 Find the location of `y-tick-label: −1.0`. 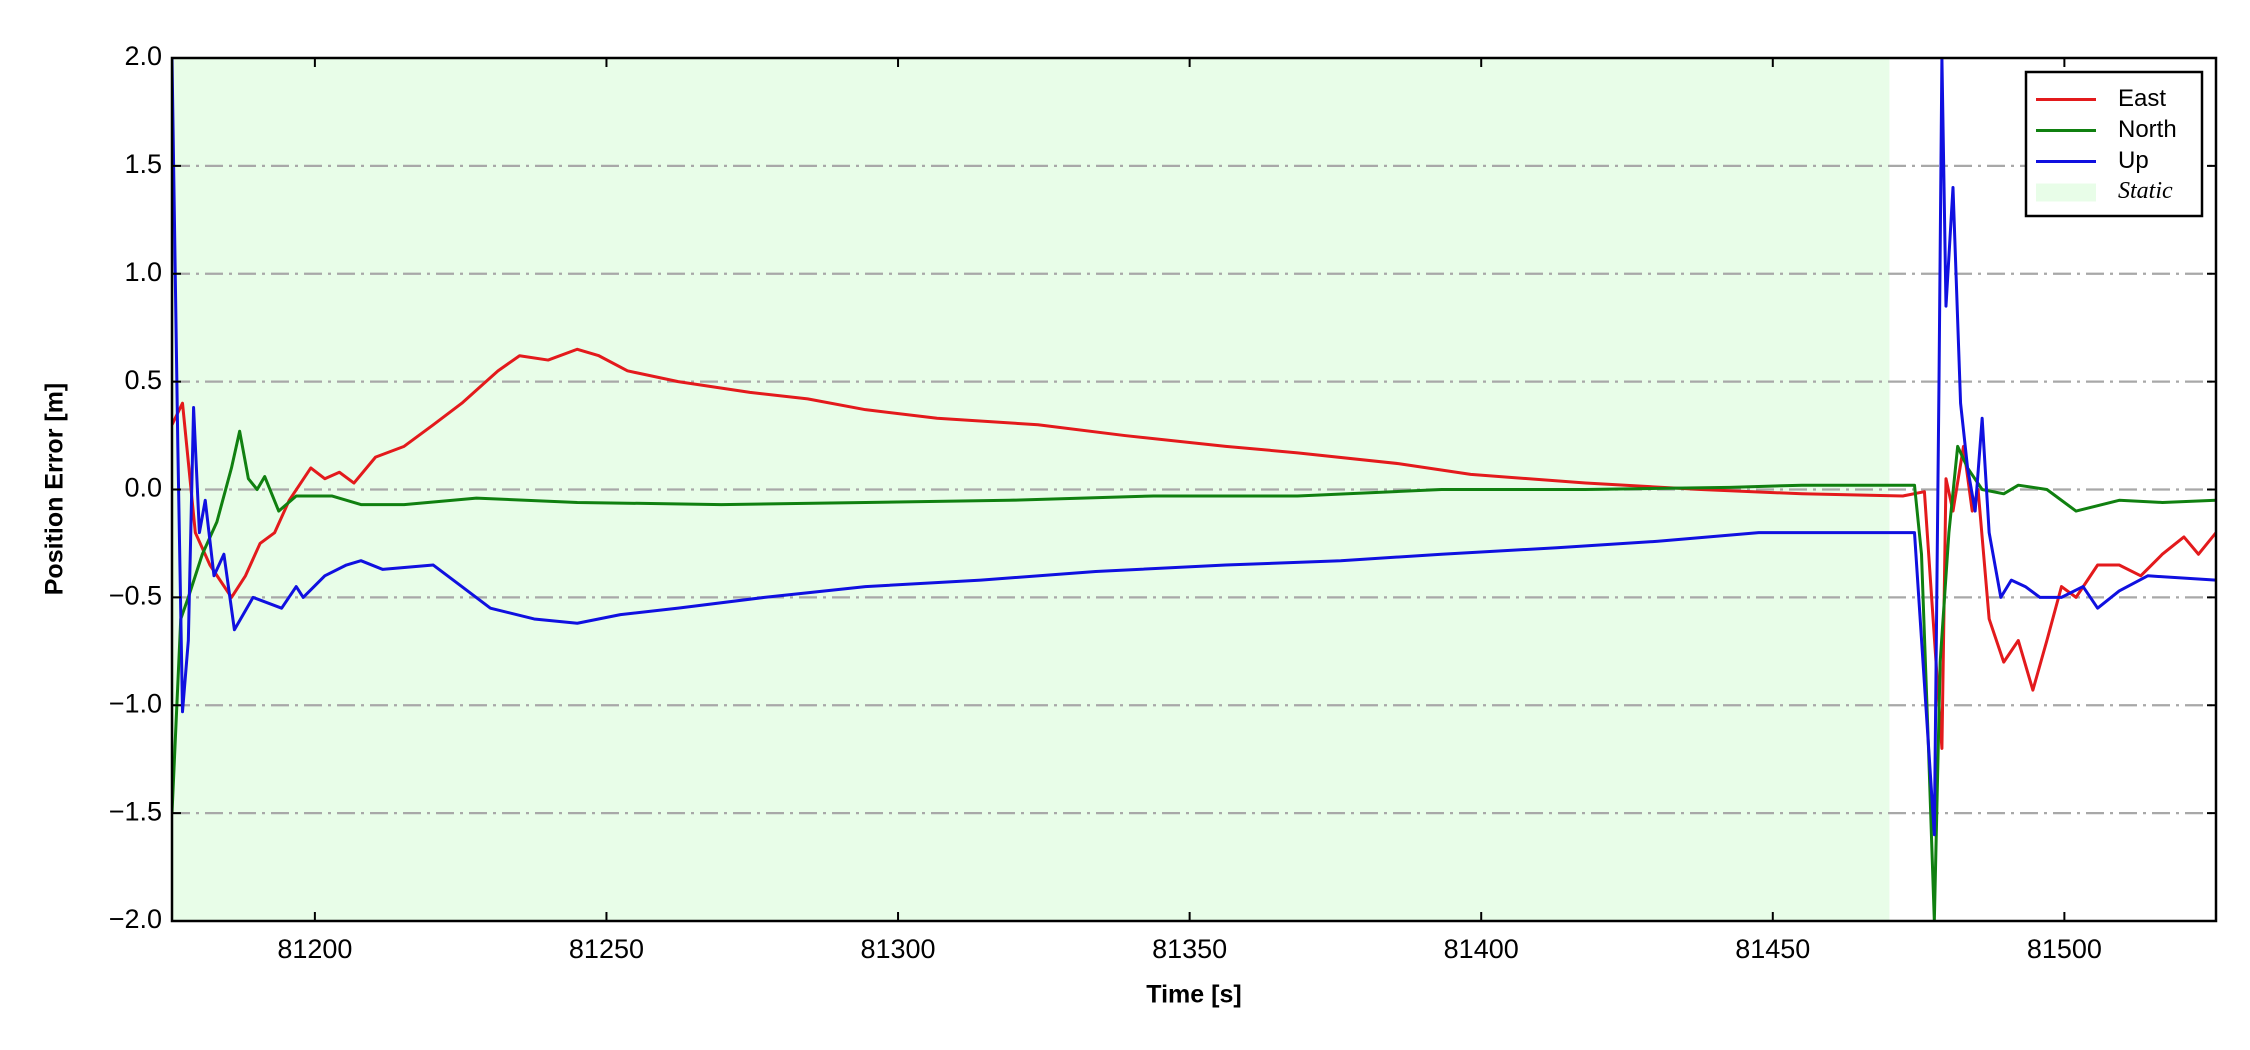

y-tick-label: −1.0 is located at coordinates (135, 703).